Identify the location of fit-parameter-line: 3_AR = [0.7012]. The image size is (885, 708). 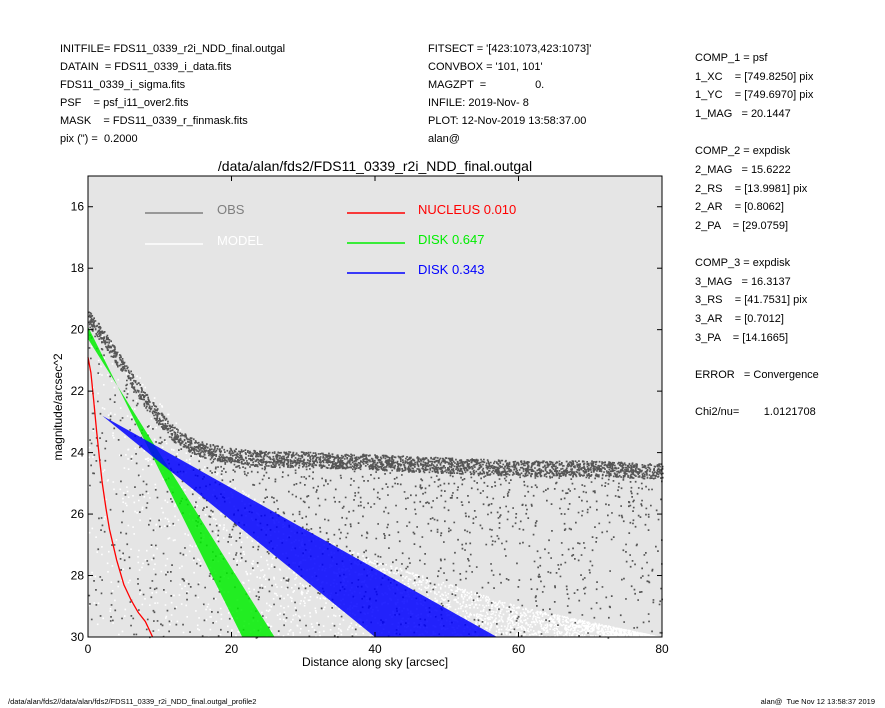
(739, 319).